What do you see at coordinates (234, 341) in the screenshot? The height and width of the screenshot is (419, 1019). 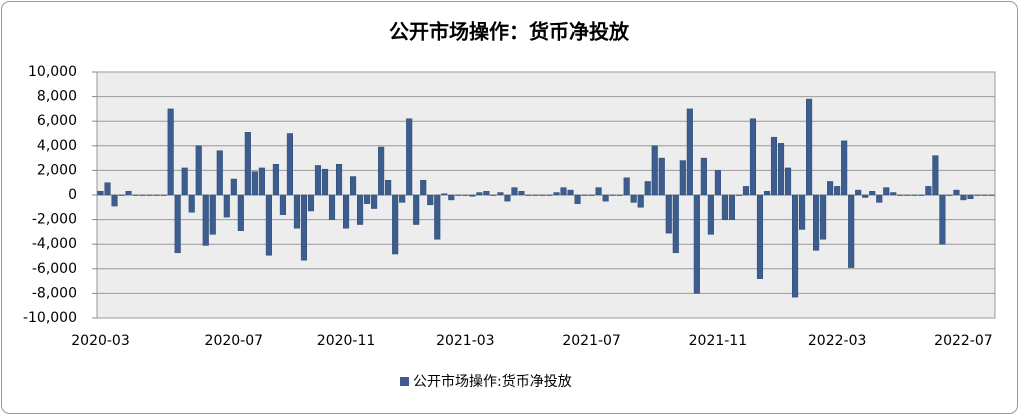 I see `x-tick-label: 2020-07` at bounding box center [234, 341].